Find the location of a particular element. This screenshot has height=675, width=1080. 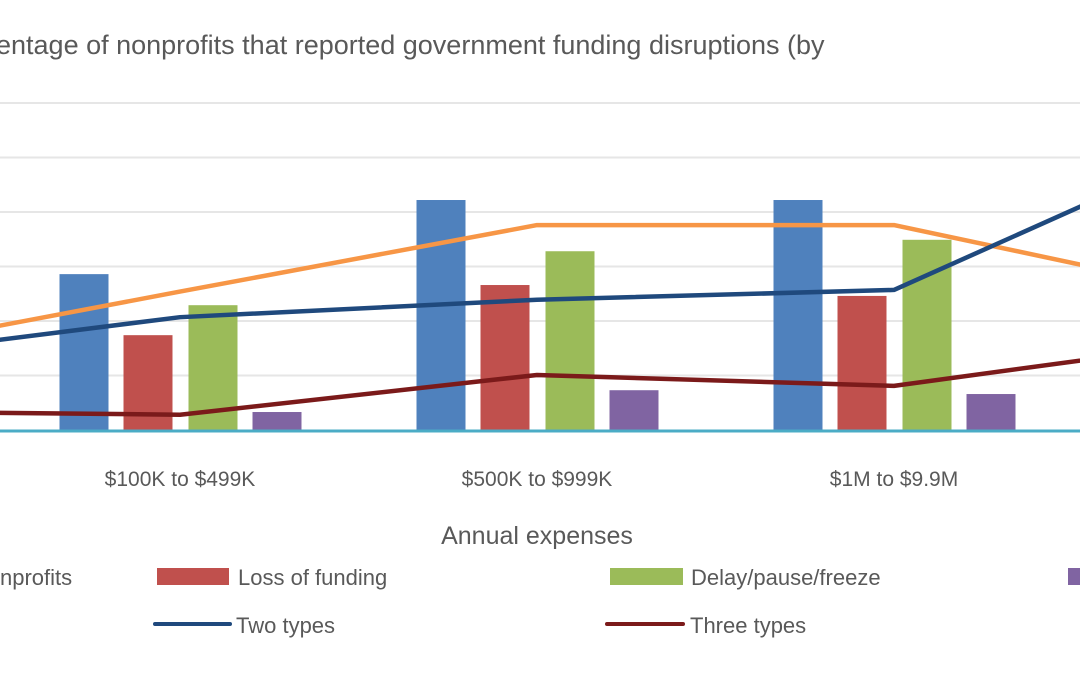

legend-label-three-types: Three types is located at coordinates (748, 625).